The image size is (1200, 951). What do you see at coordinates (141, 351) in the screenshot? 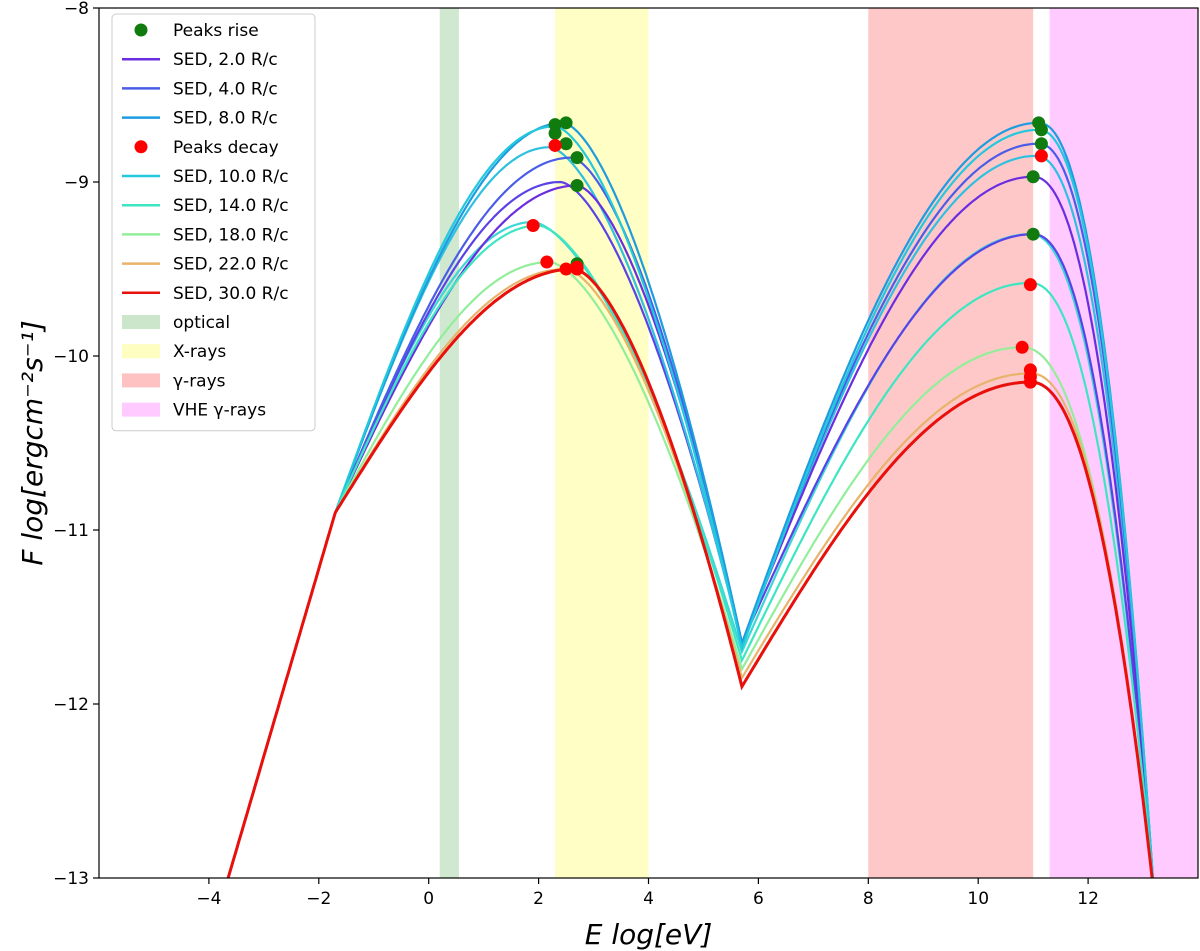
I see `legend-patch-x-rays` at bounding box center [141, 351].